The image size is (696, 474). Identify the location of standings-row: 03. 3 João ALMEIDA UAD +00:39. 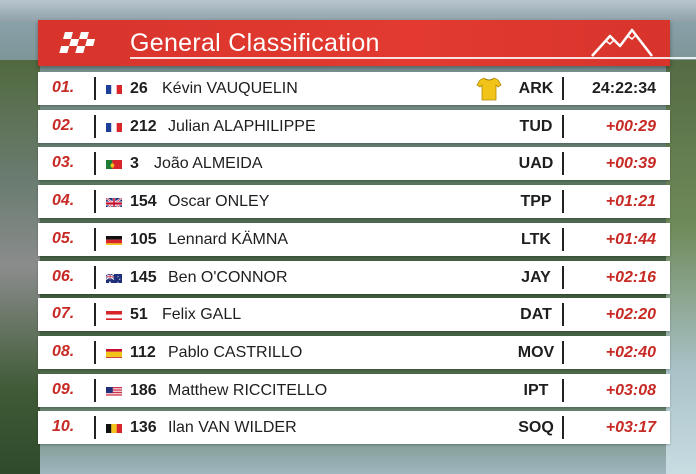
(354, 164).